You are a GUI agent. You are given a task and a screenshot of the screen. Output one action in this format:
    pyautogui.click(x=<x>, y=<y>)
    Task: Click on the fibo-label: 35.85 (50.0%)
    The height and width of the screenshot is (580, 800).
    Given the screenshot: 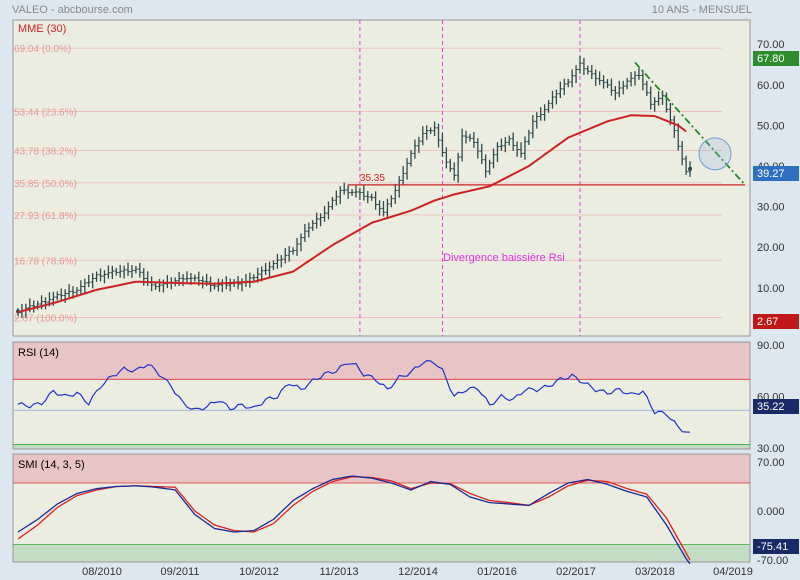 What is the action you would take?
    pyautogui.click(x=45, y=184)
    